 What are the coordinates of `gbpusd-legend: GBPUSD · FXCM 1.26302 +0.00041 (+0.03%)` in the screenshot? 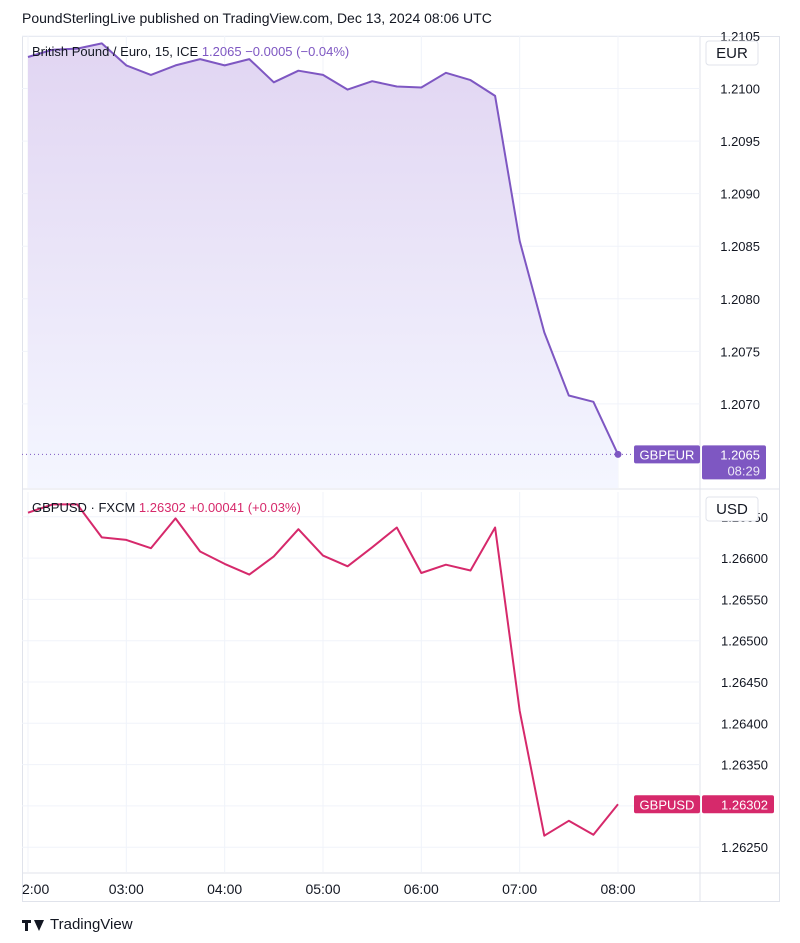 It's located at (166, 507).